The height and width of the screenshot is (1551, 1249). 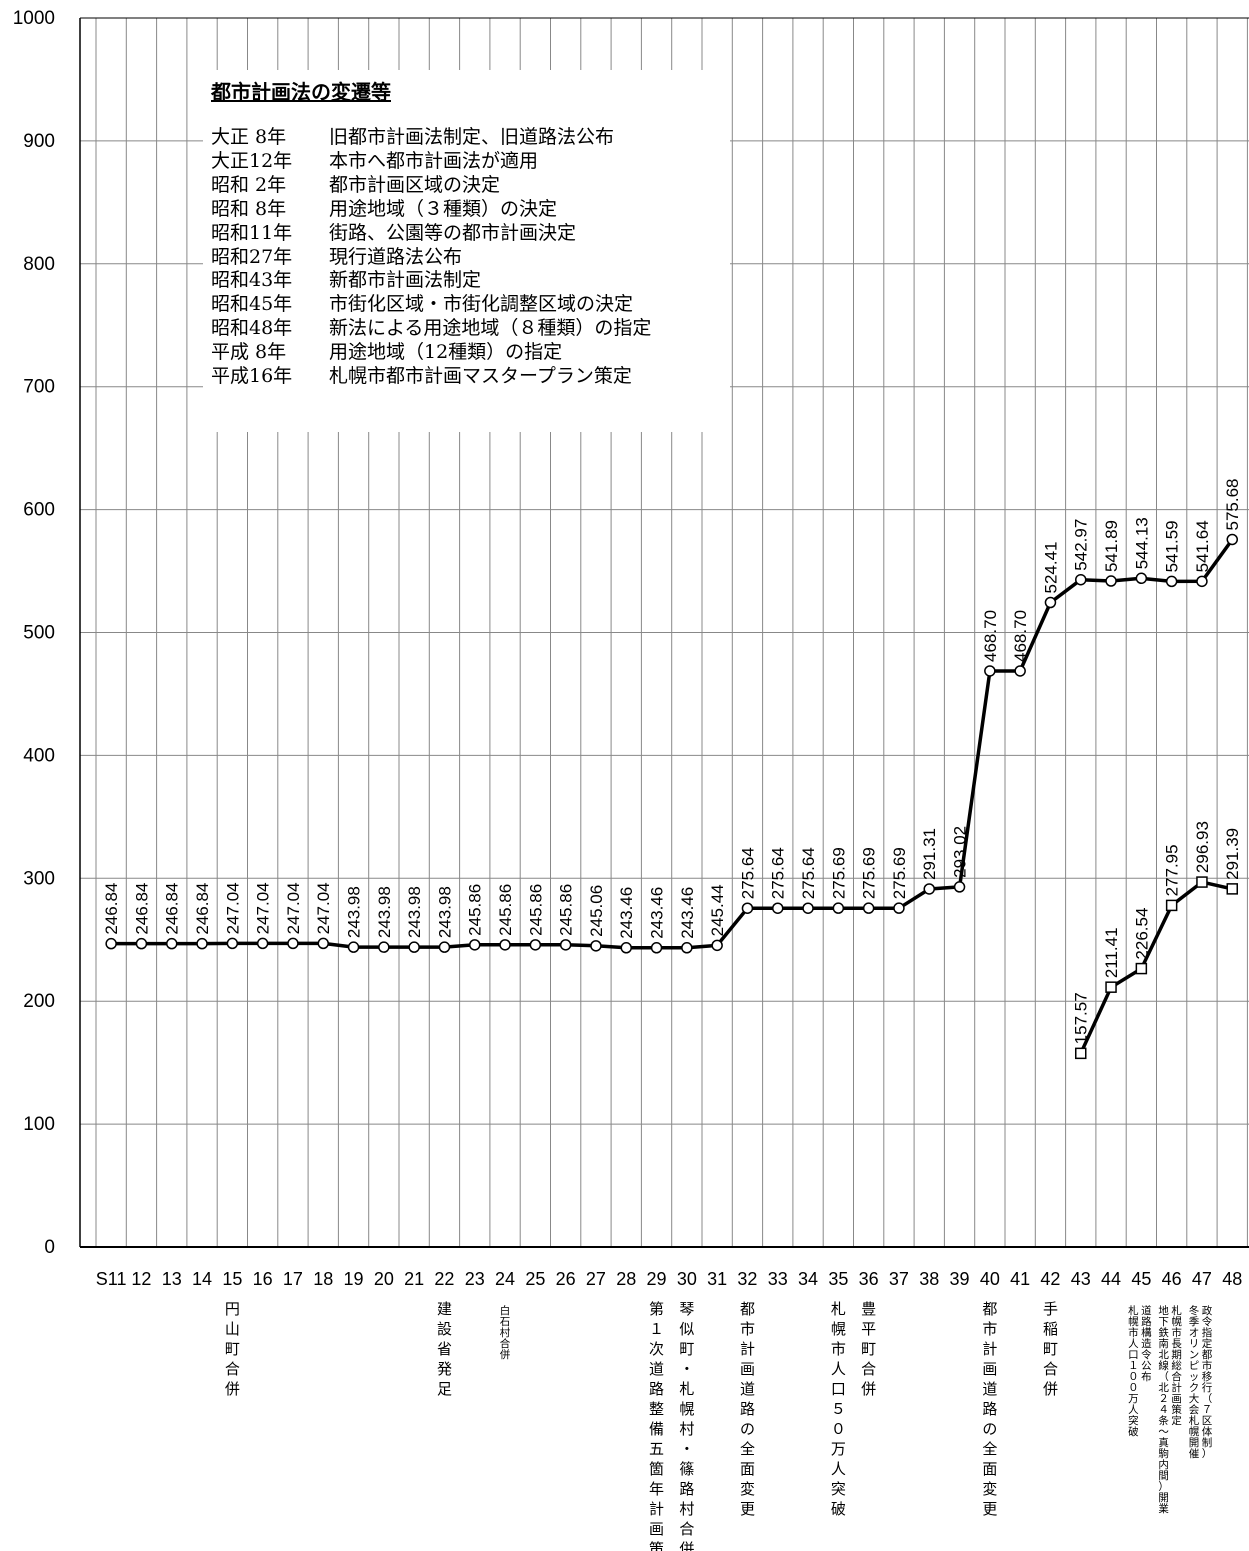 I want to click on x-tick-label: 25, so click(x=535, y=1279).